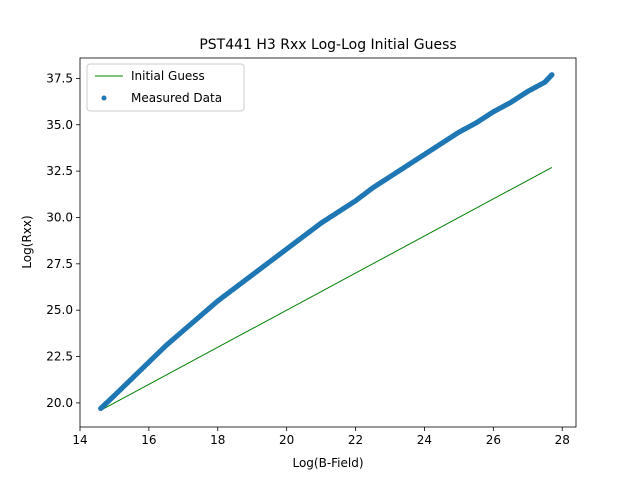 The image size is (640, 480). What do you see at coordinates (493, 440) in the screenshot?
I see `x-tick-label: 26` at bounding box center [493, 440].